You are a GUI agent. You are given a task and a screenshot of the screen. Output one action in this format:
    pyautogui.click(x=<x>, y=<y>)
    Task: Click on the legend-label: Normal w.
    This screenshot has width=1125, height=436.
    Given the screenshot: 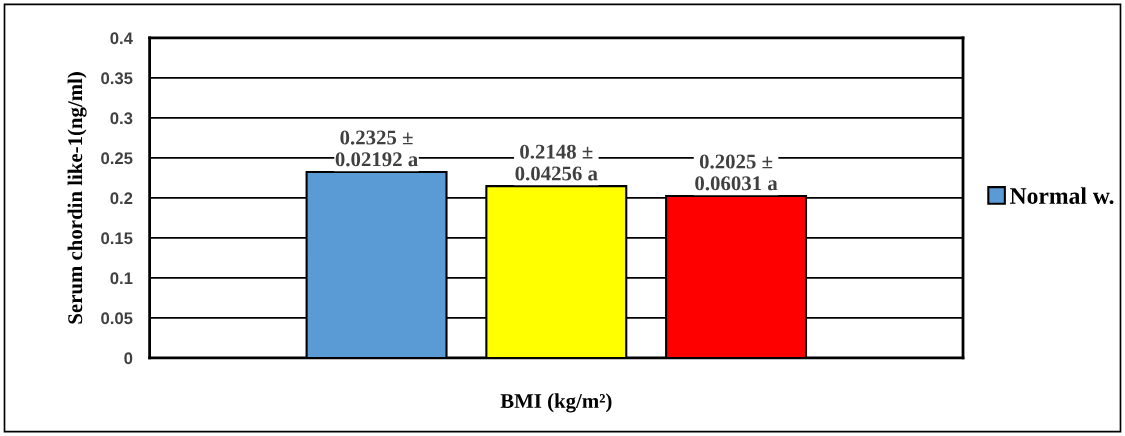 What is the action you would take?
    pyautogui.click(x=1062, y=196)
    